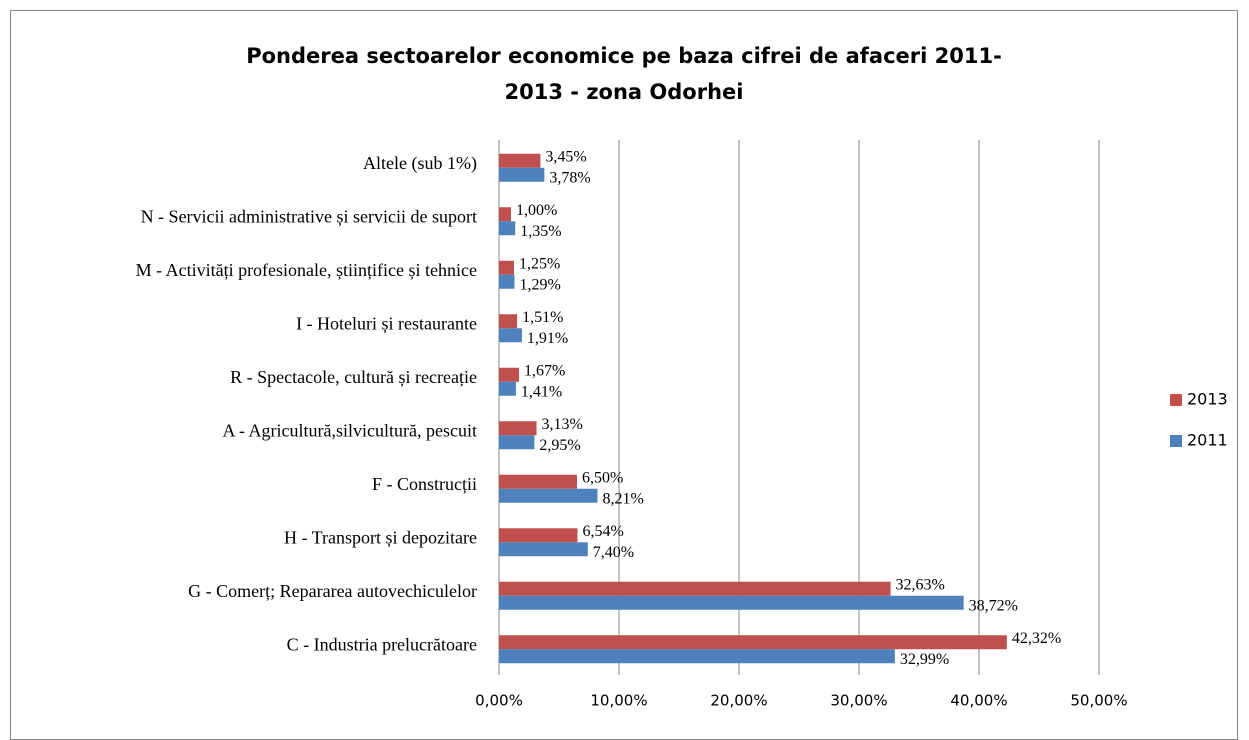  Describe the element at coordinates (1098, 701) in the screenshot. I see `x-tick-label: 50,00%` at that location.